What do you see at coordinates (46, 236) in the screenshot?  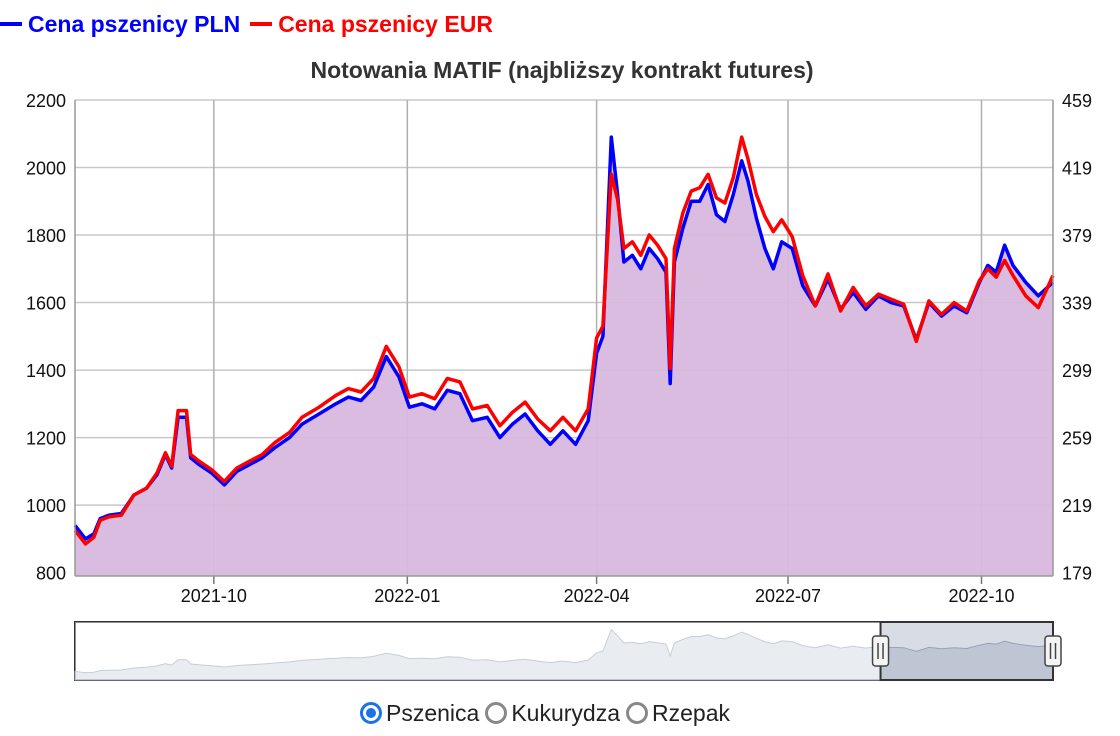 I see `y-left-tick-label: 1800` at bounding box center [46, 236].